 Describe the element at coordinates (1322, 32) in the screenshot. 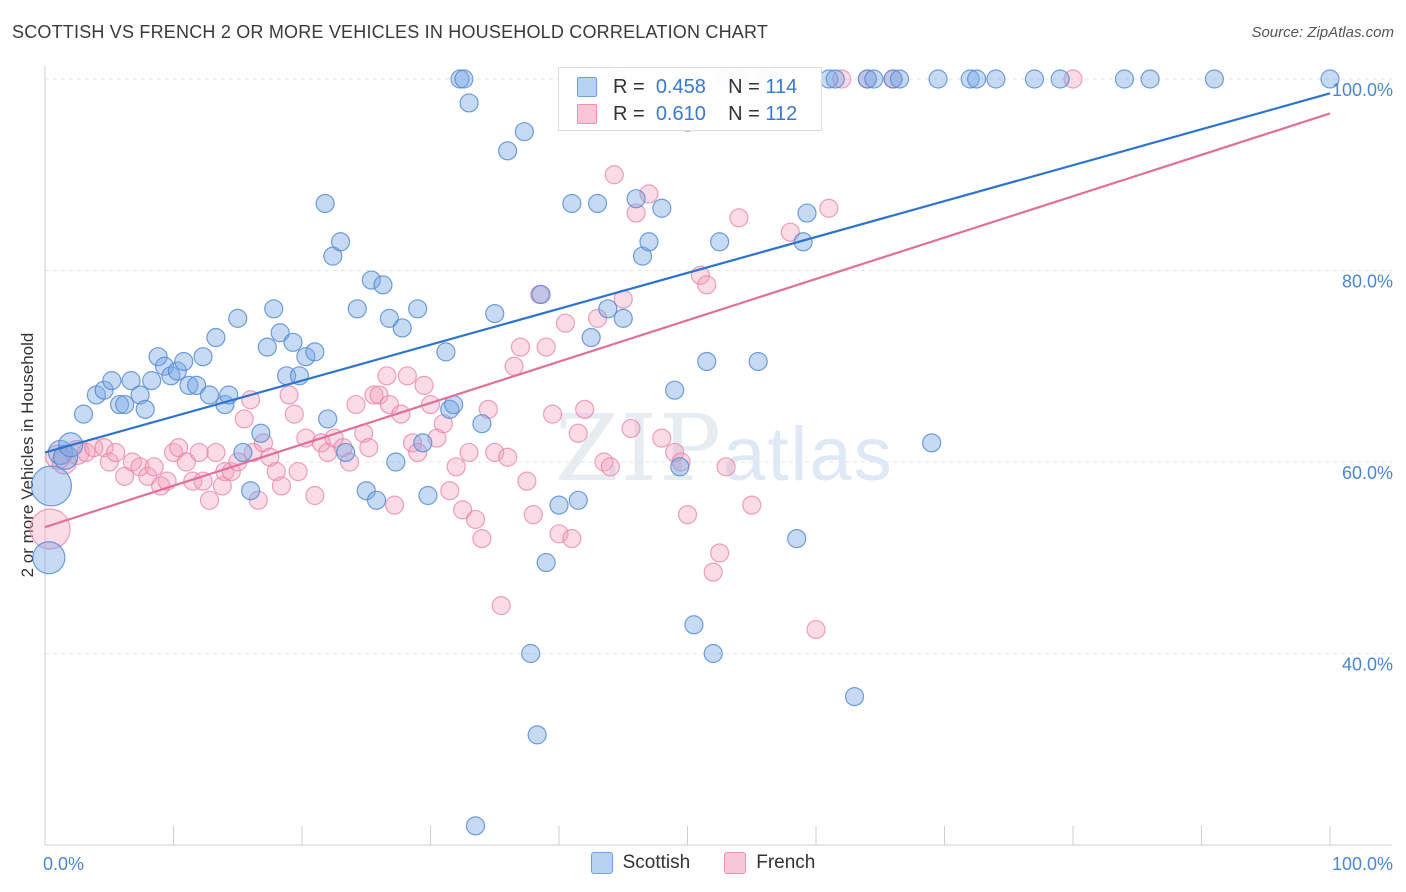

I see `source-label: Source: ZipAtlas.com` at that location.